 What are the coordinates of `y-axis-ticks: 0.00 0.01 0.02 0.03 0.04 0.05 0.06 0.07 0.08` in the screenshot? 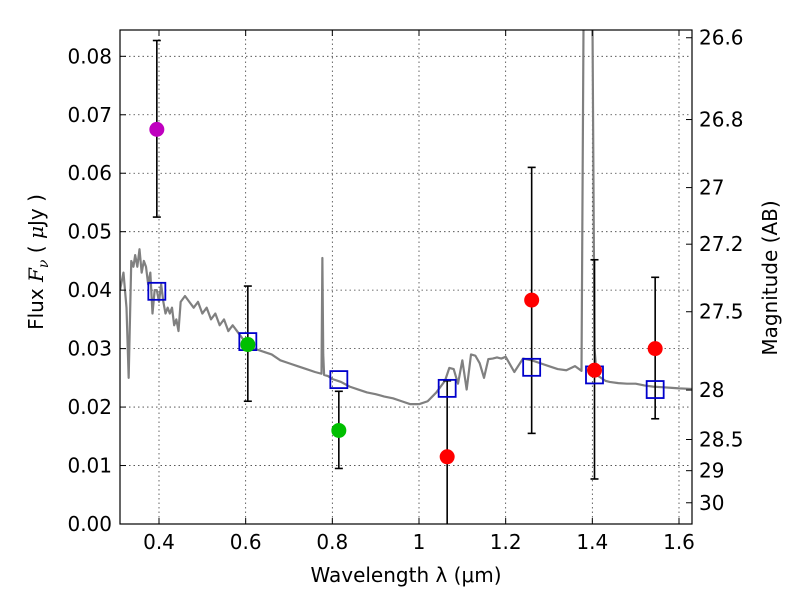 It's located at (96, 290).